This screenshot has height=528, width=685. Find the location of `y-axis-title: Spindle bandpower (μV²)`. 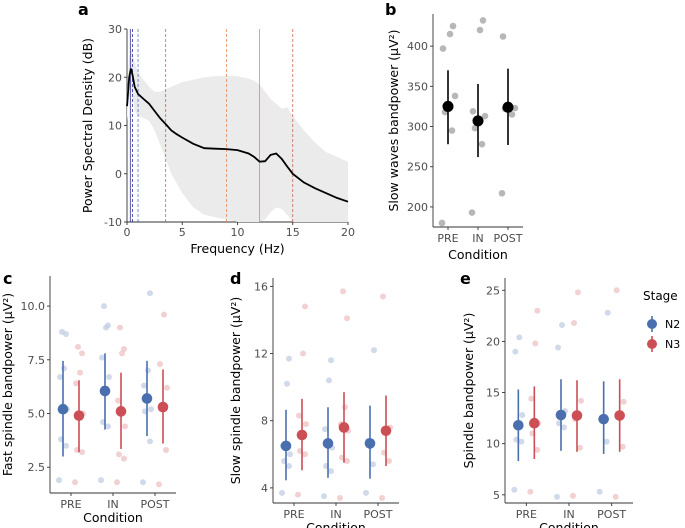

y-axis-title: Spindle bandpower (μV²) is located at coordinates (468, 391).